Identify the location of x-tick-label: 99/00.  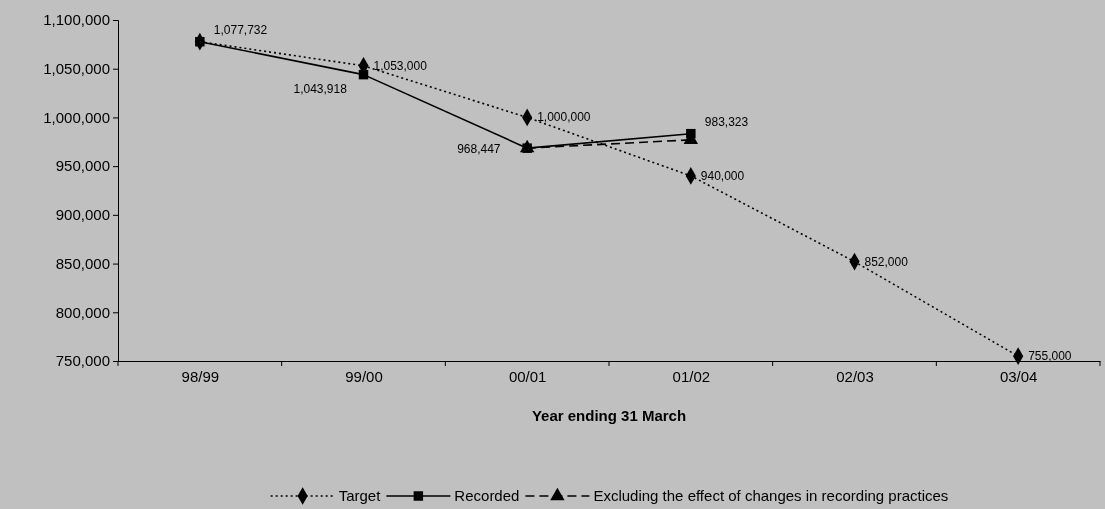
(364, 376).